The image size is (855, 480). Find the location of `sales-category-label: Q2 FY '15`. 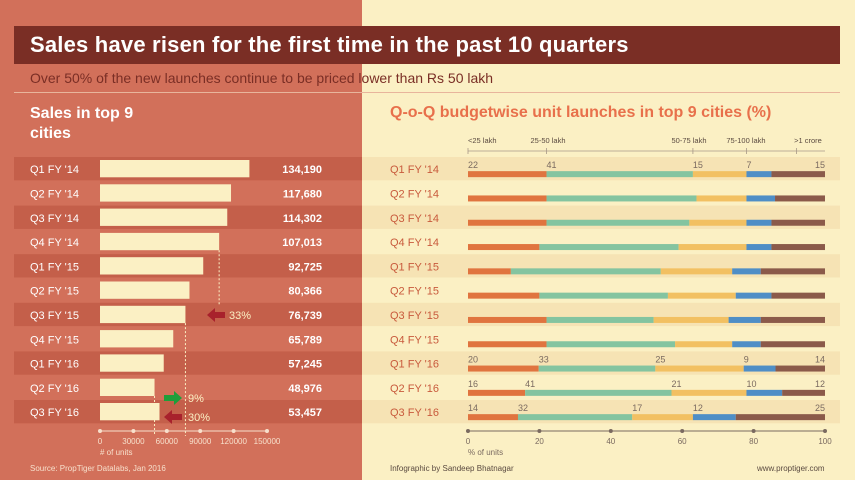

sales-category-label: Q2 FY '15 is located at coordinates (54, 292).